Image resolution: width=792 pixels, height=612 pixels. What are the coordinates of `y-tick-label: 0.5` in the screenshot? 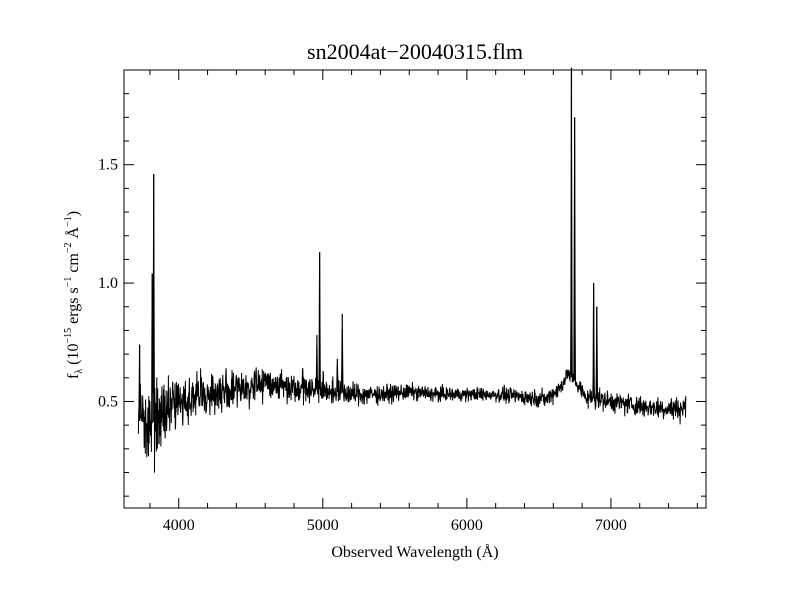 It's located at (108, 401).